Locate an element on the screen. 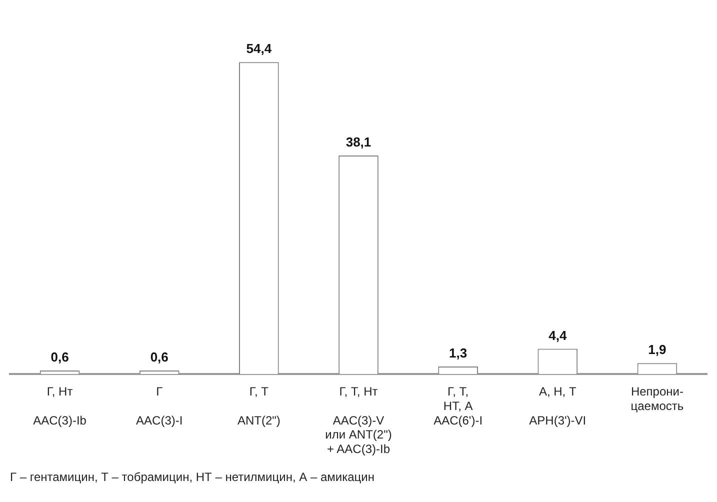  category-label: А, Н, Т APH(3')-VI is located at coordinates (557, 406).